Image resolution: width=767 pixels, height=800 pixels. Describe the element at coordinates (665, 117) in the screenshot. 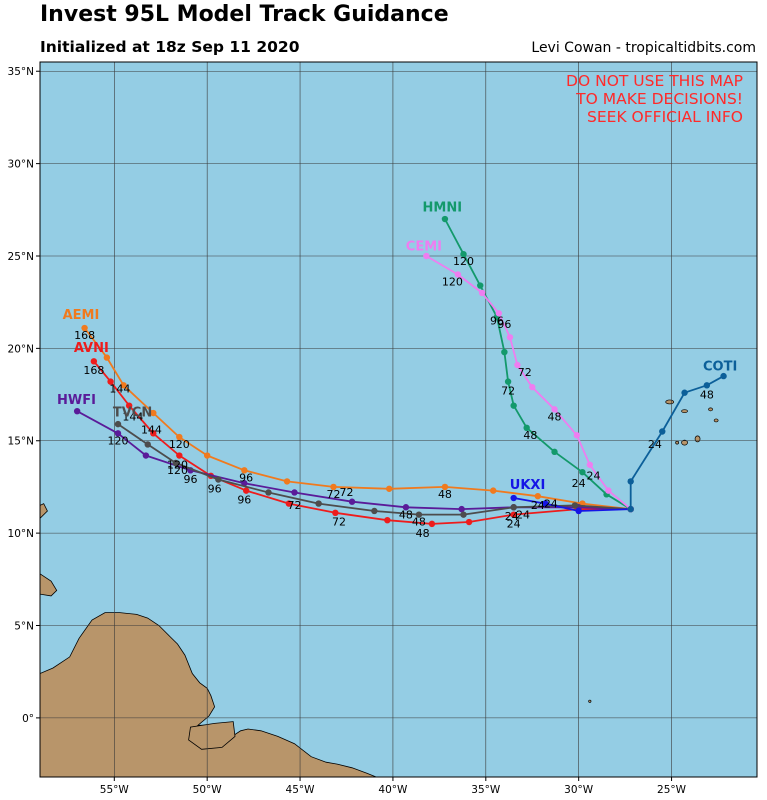

I see `warning-text-line: SEEK OFFICIAL INFO` at that location.